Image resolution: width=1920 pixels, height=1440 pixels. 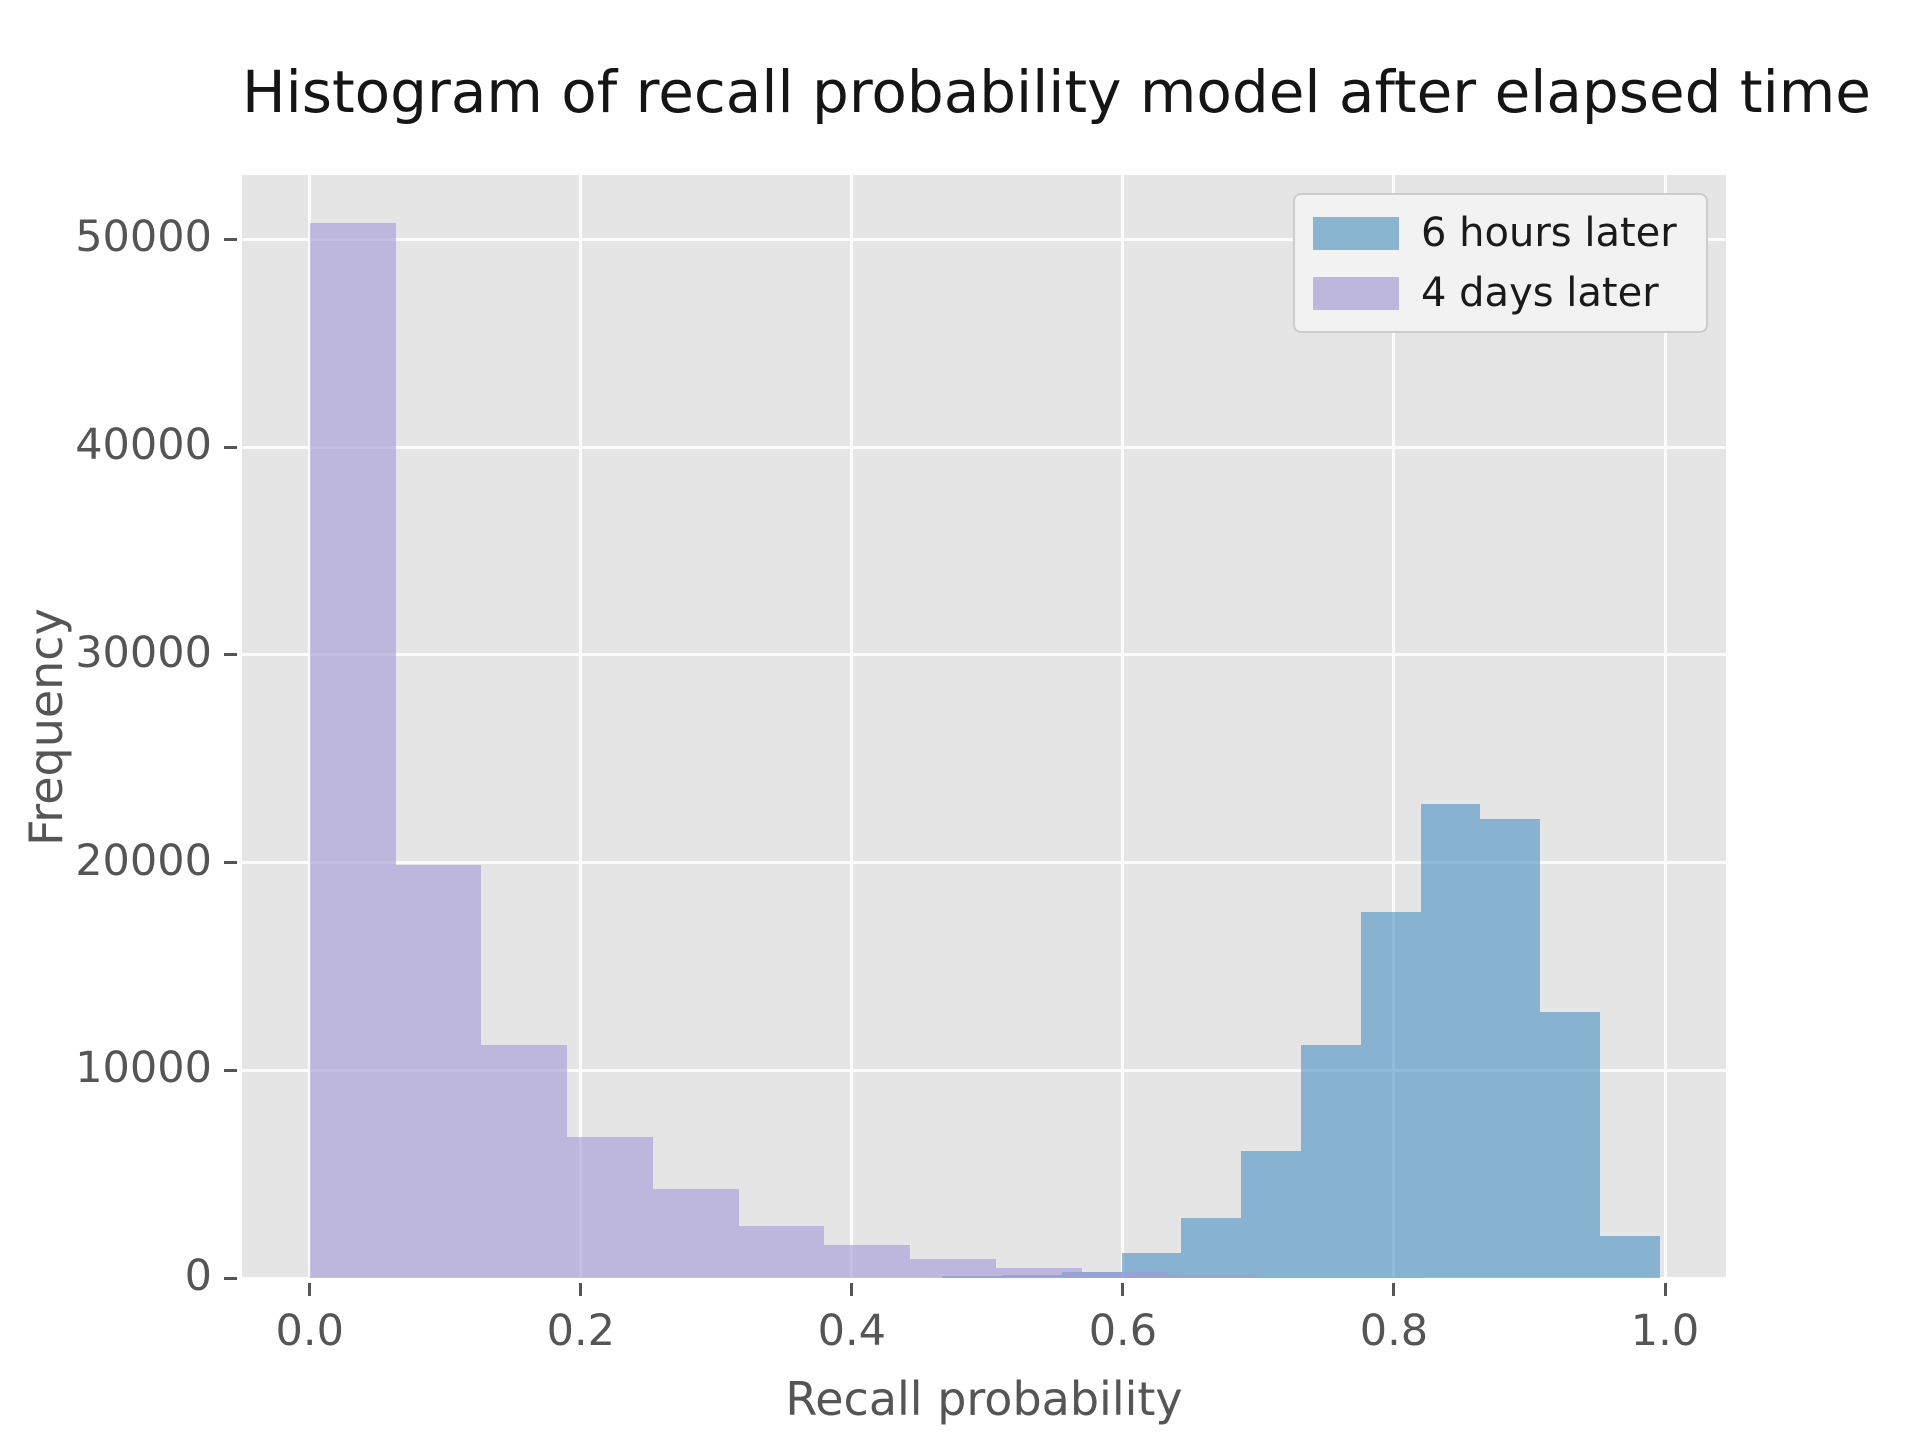 I want to click on x-tick-label: 0.2, so click(x=580, y=1331).